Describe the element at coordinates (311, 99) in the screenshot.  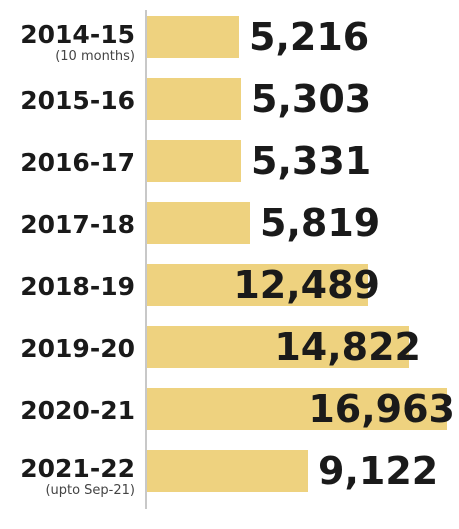
I see `data-label: 5,303` at that location.